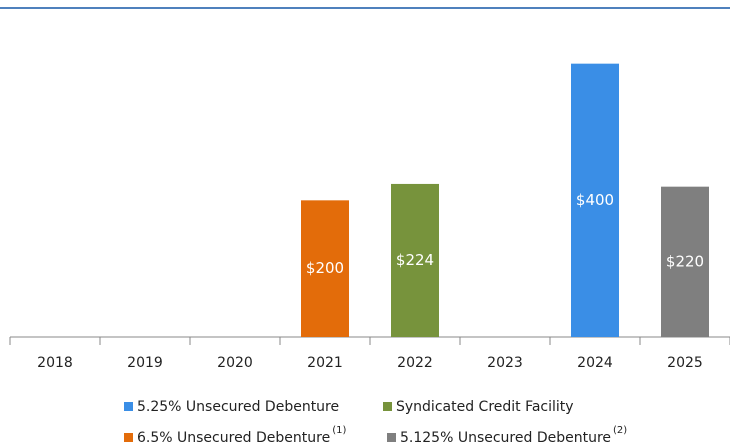 Image resolution: width=730 pixels, height=448 pixels. What do you see at coordinates (339, 430) in the screenshot?
I see `legend-note: (1)` at bounding box center [339, 430].